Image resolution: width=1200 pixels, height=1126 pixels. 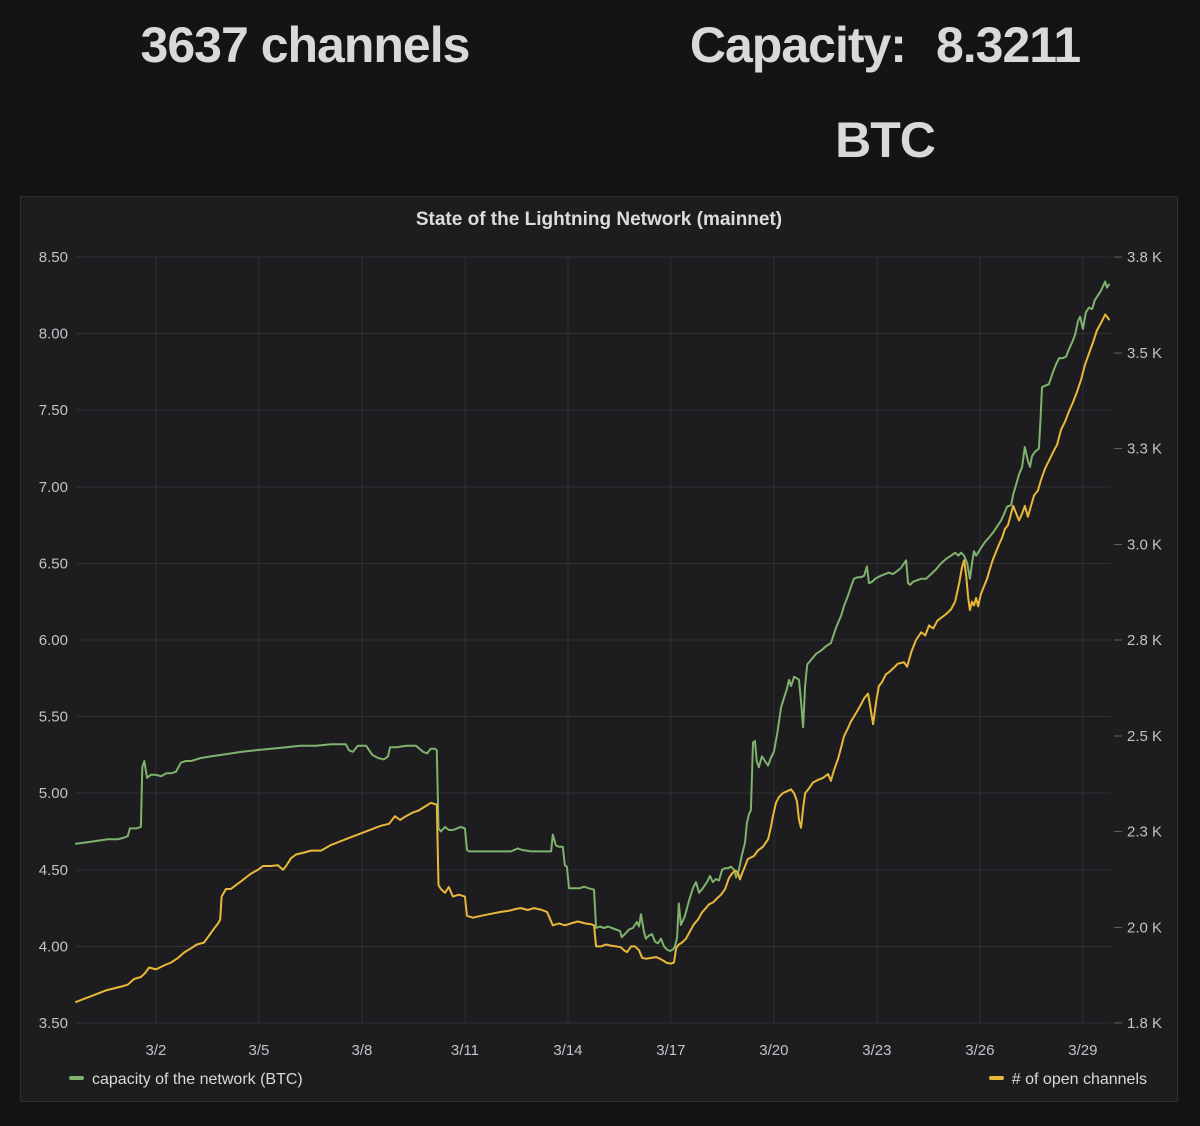 What do you see at coordinates (670, 1050) in the screenshot?
I see `x-axis-tick-label: 3/17` at bounding box center [670, 1050].